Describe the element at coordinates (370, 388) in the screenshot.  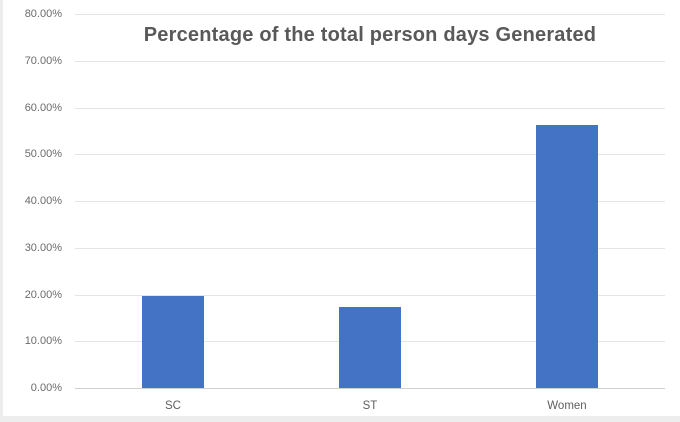
I see `x-axis-baseline` at that location.